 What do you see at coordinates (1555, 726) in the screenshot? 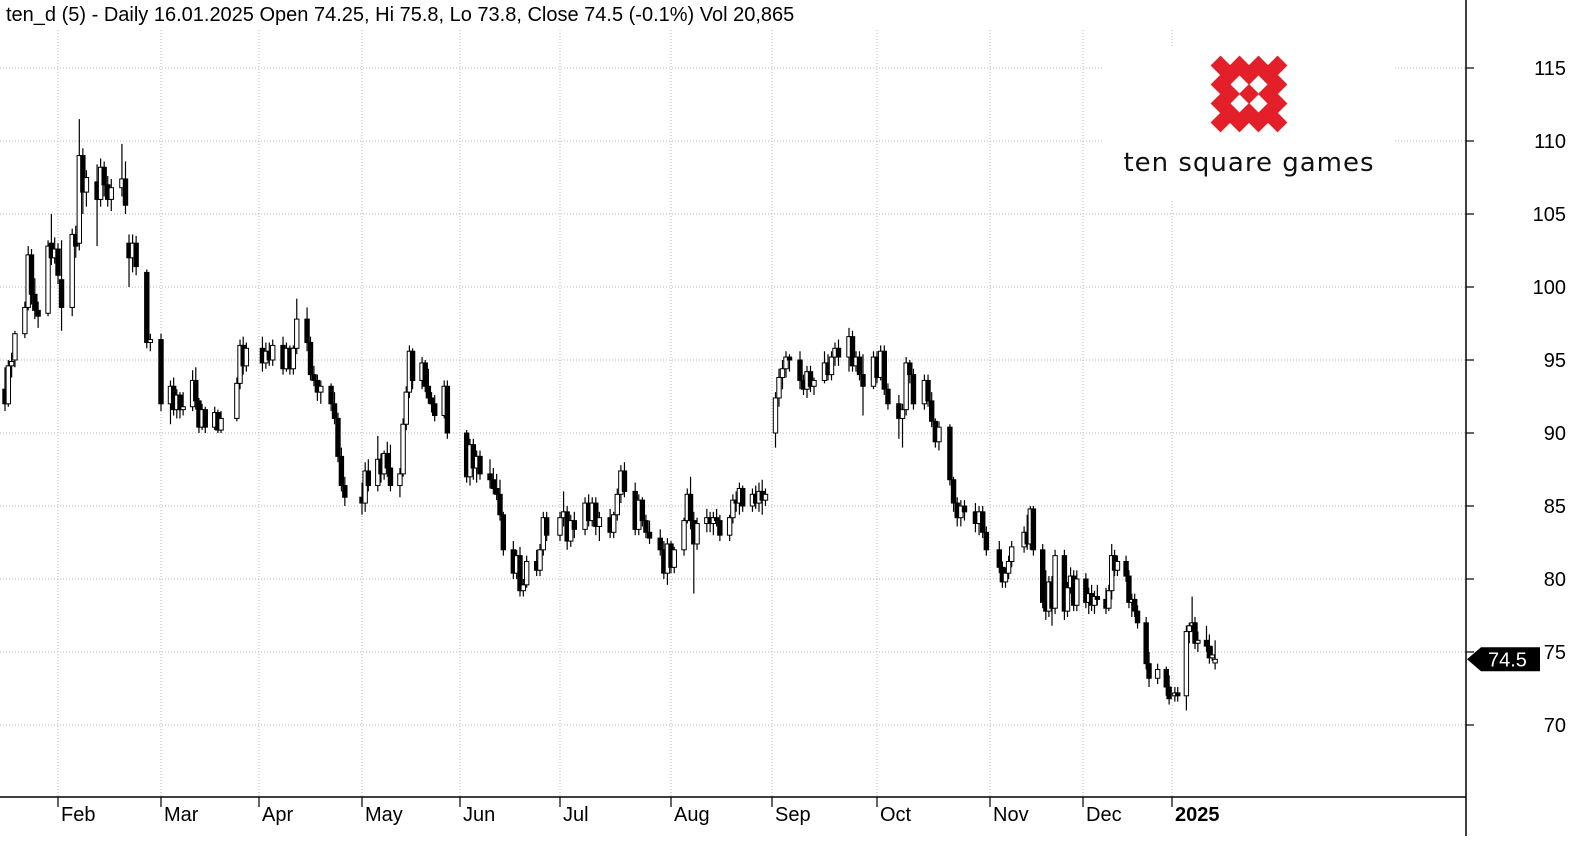
I see `y-tick-label: 70` at bounding box center [1555, 726].